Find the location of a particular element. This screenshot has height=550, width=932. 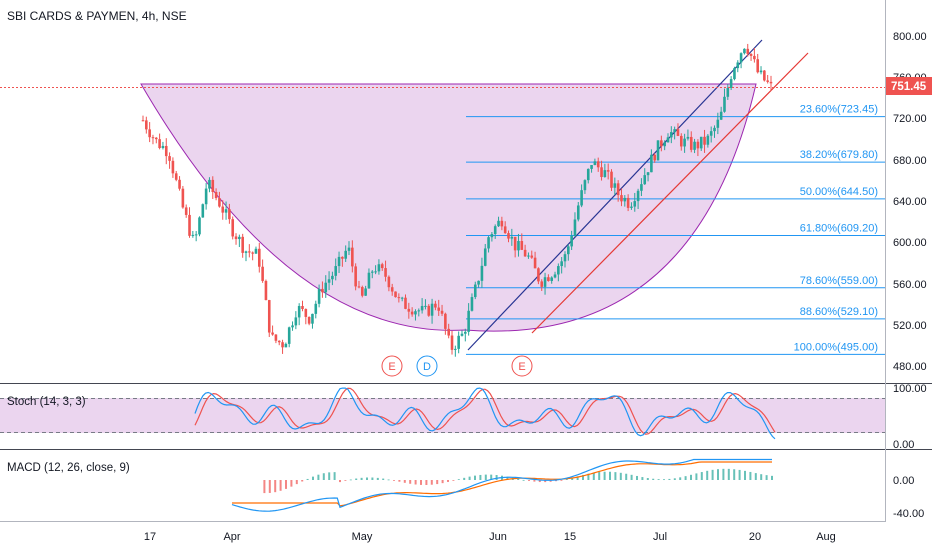

event-marker-earnings-2: E is located at coordinates (522, 366).